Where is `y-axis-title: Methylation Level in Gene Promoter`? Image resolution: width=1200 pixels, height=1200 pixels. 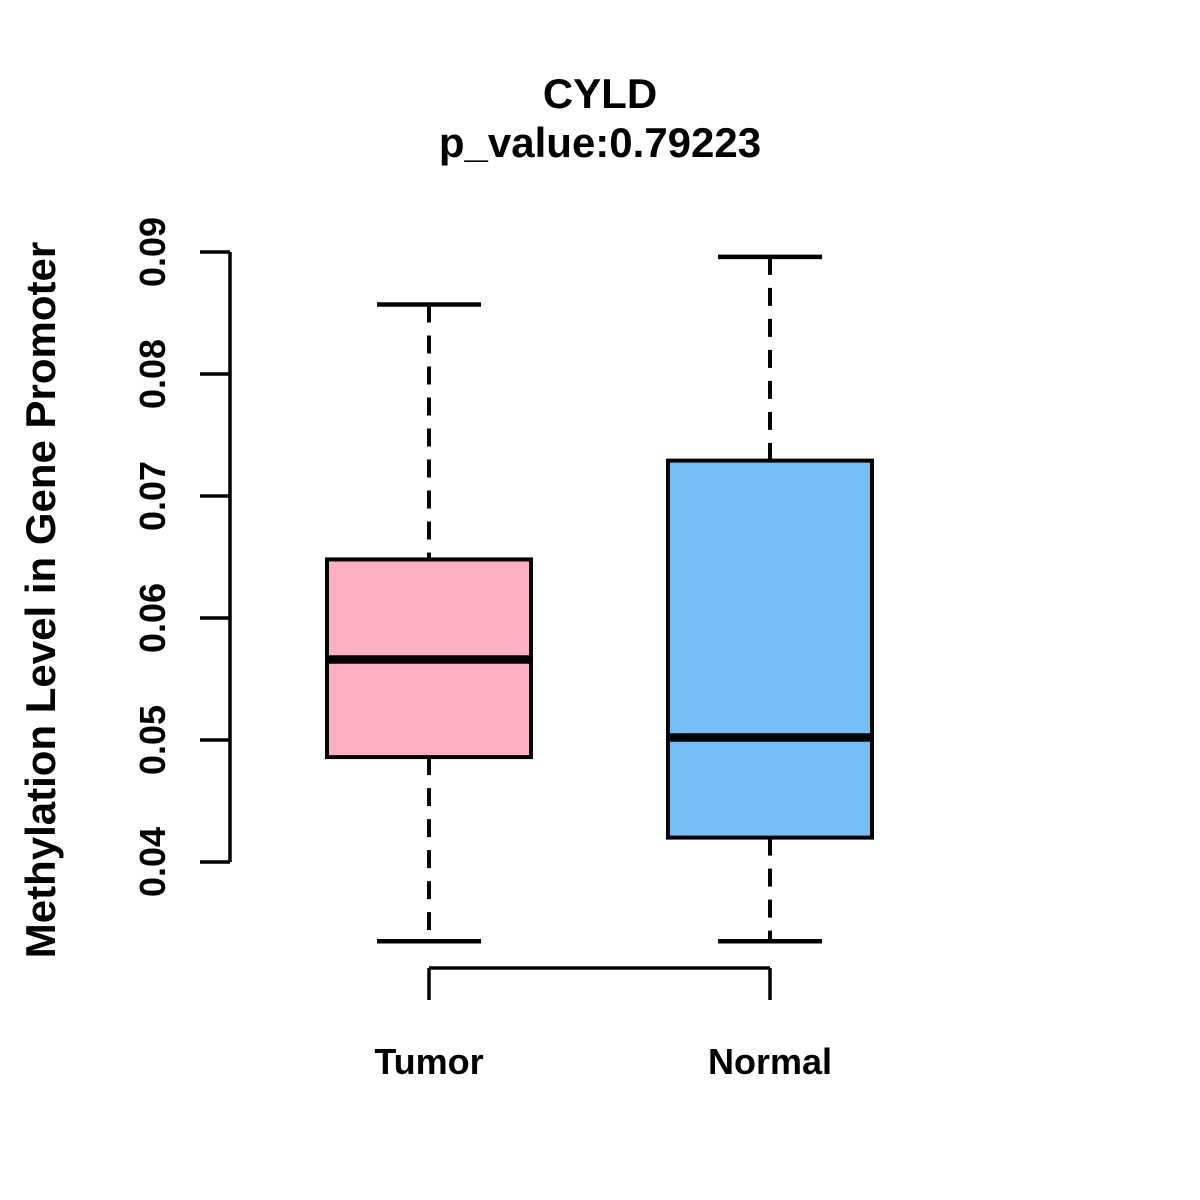 y-axis-title: Methylation Level in Gene Promoter is located at coordinates (40, 600).